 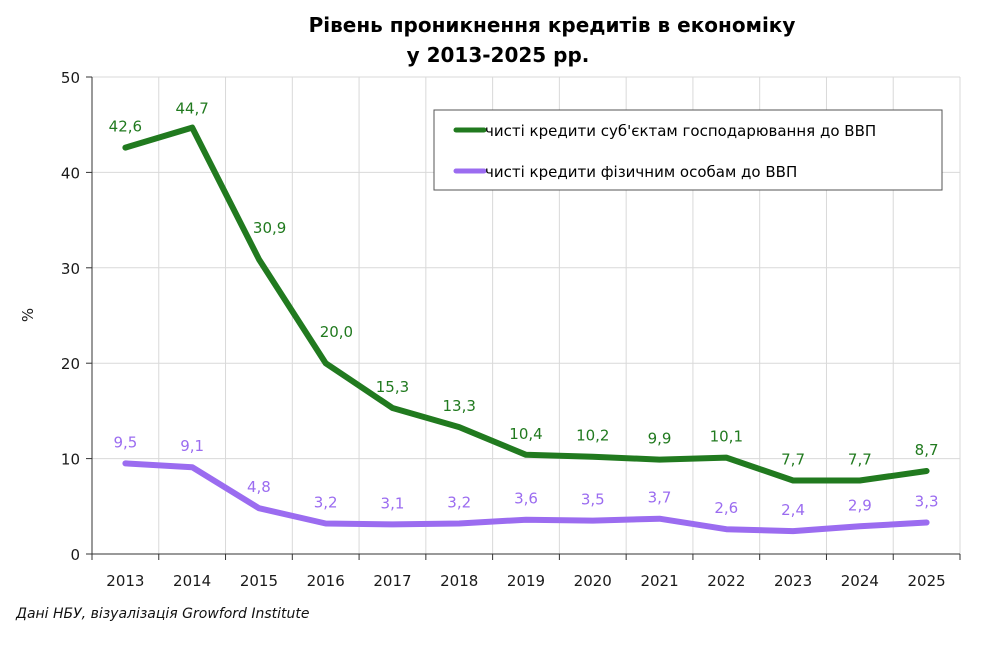 What do you see at coordinates (70, 460) in the screenshot?
I see `y-tick-label: 10` at bounding box center [70, 460].